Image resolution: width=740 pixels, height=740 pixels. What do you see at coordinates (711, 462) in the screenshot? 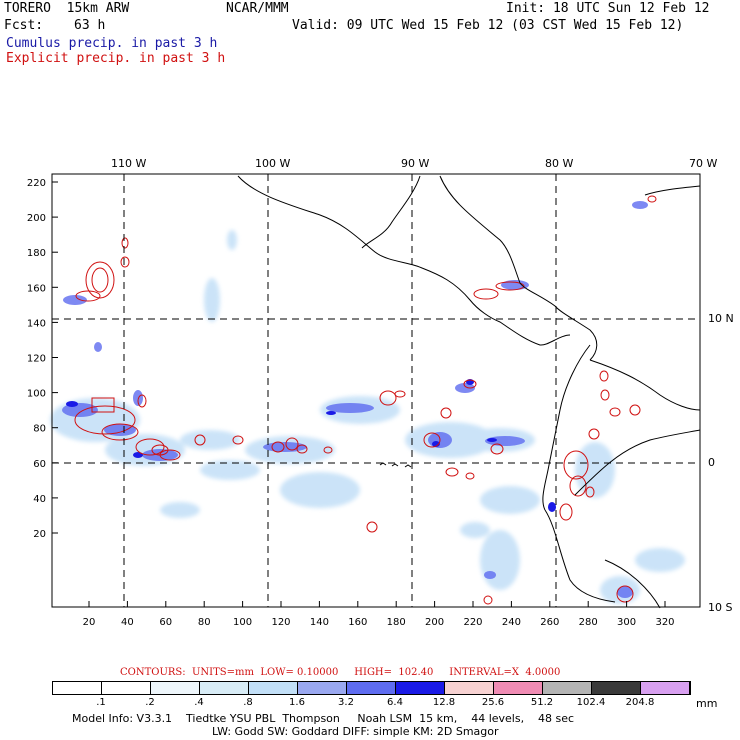
I see `lat-label-0: 0` at bounding box center [711, 462].